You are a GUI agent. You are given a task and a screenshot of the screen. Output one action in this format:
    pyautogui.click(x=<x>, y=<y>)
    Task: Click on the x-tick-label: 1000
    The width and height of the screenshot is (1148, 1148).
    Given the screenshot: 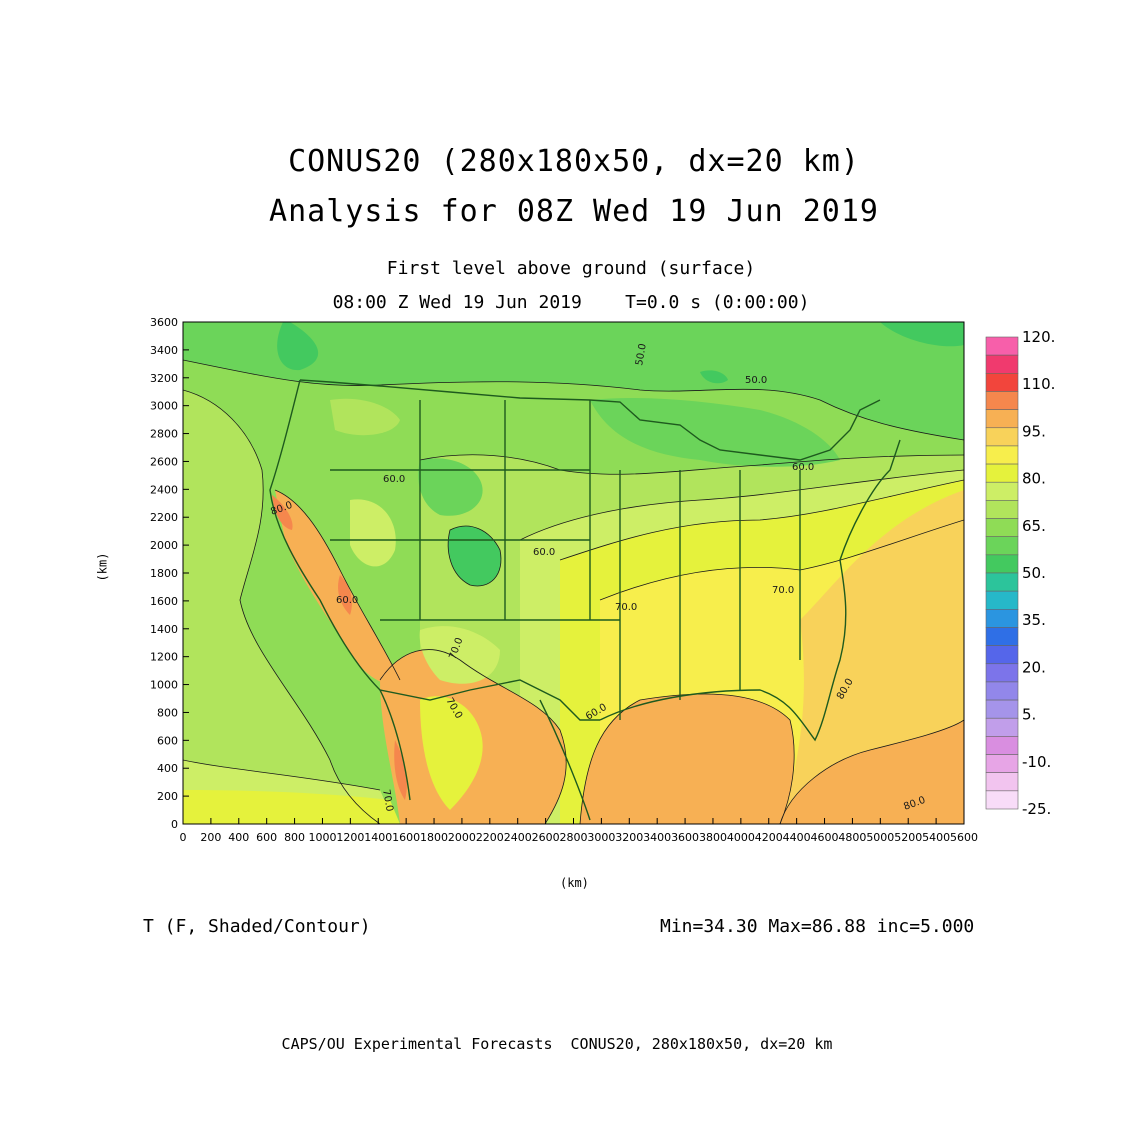 What is the action you would take?
    pyautogui.click(x=322, y=837)
    